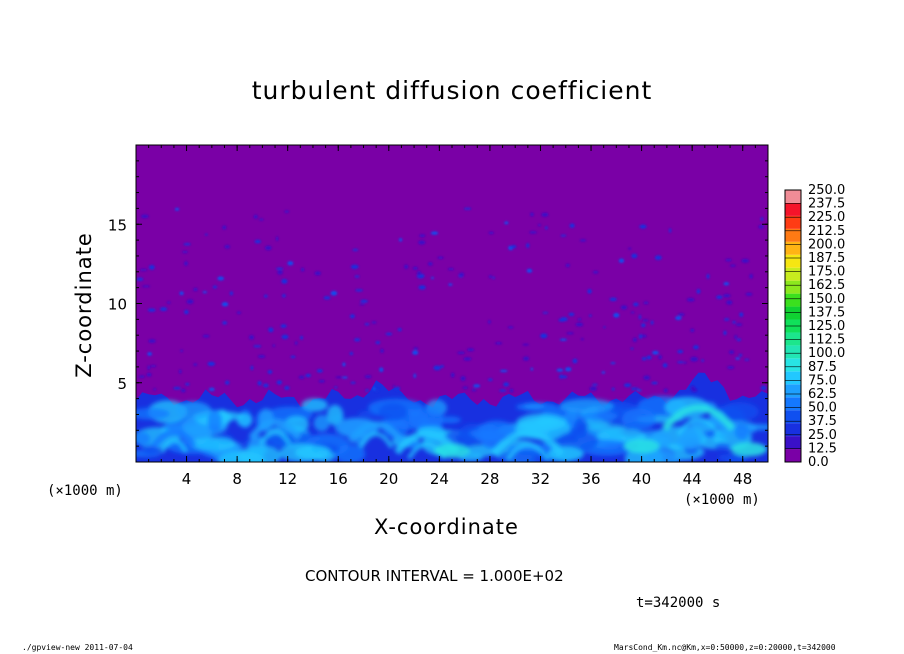 The width and height of the screenshot is (904, 654). What do you see at coordinates (287, 479) in the screenshot?
I see `x-tick-label: 12` at bounding box center [287, 479].